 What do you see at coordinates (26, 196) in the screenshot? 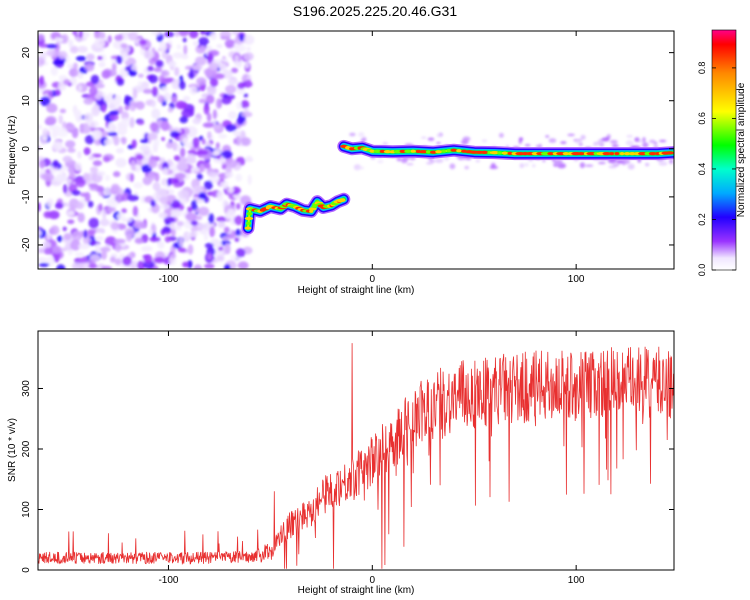
I see `spectrogram-y-tick-label: -10` at bounding box center [26, 196].